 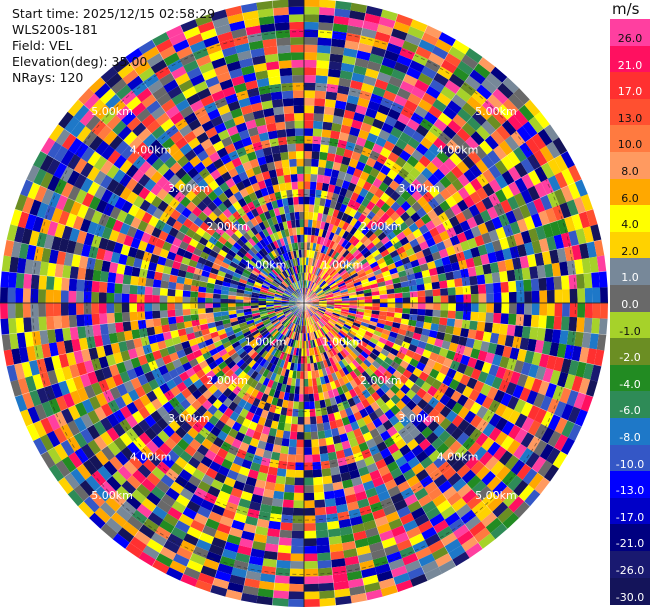 I want to click on range-ring-label: 1.00km, so click(x=343, y=341).